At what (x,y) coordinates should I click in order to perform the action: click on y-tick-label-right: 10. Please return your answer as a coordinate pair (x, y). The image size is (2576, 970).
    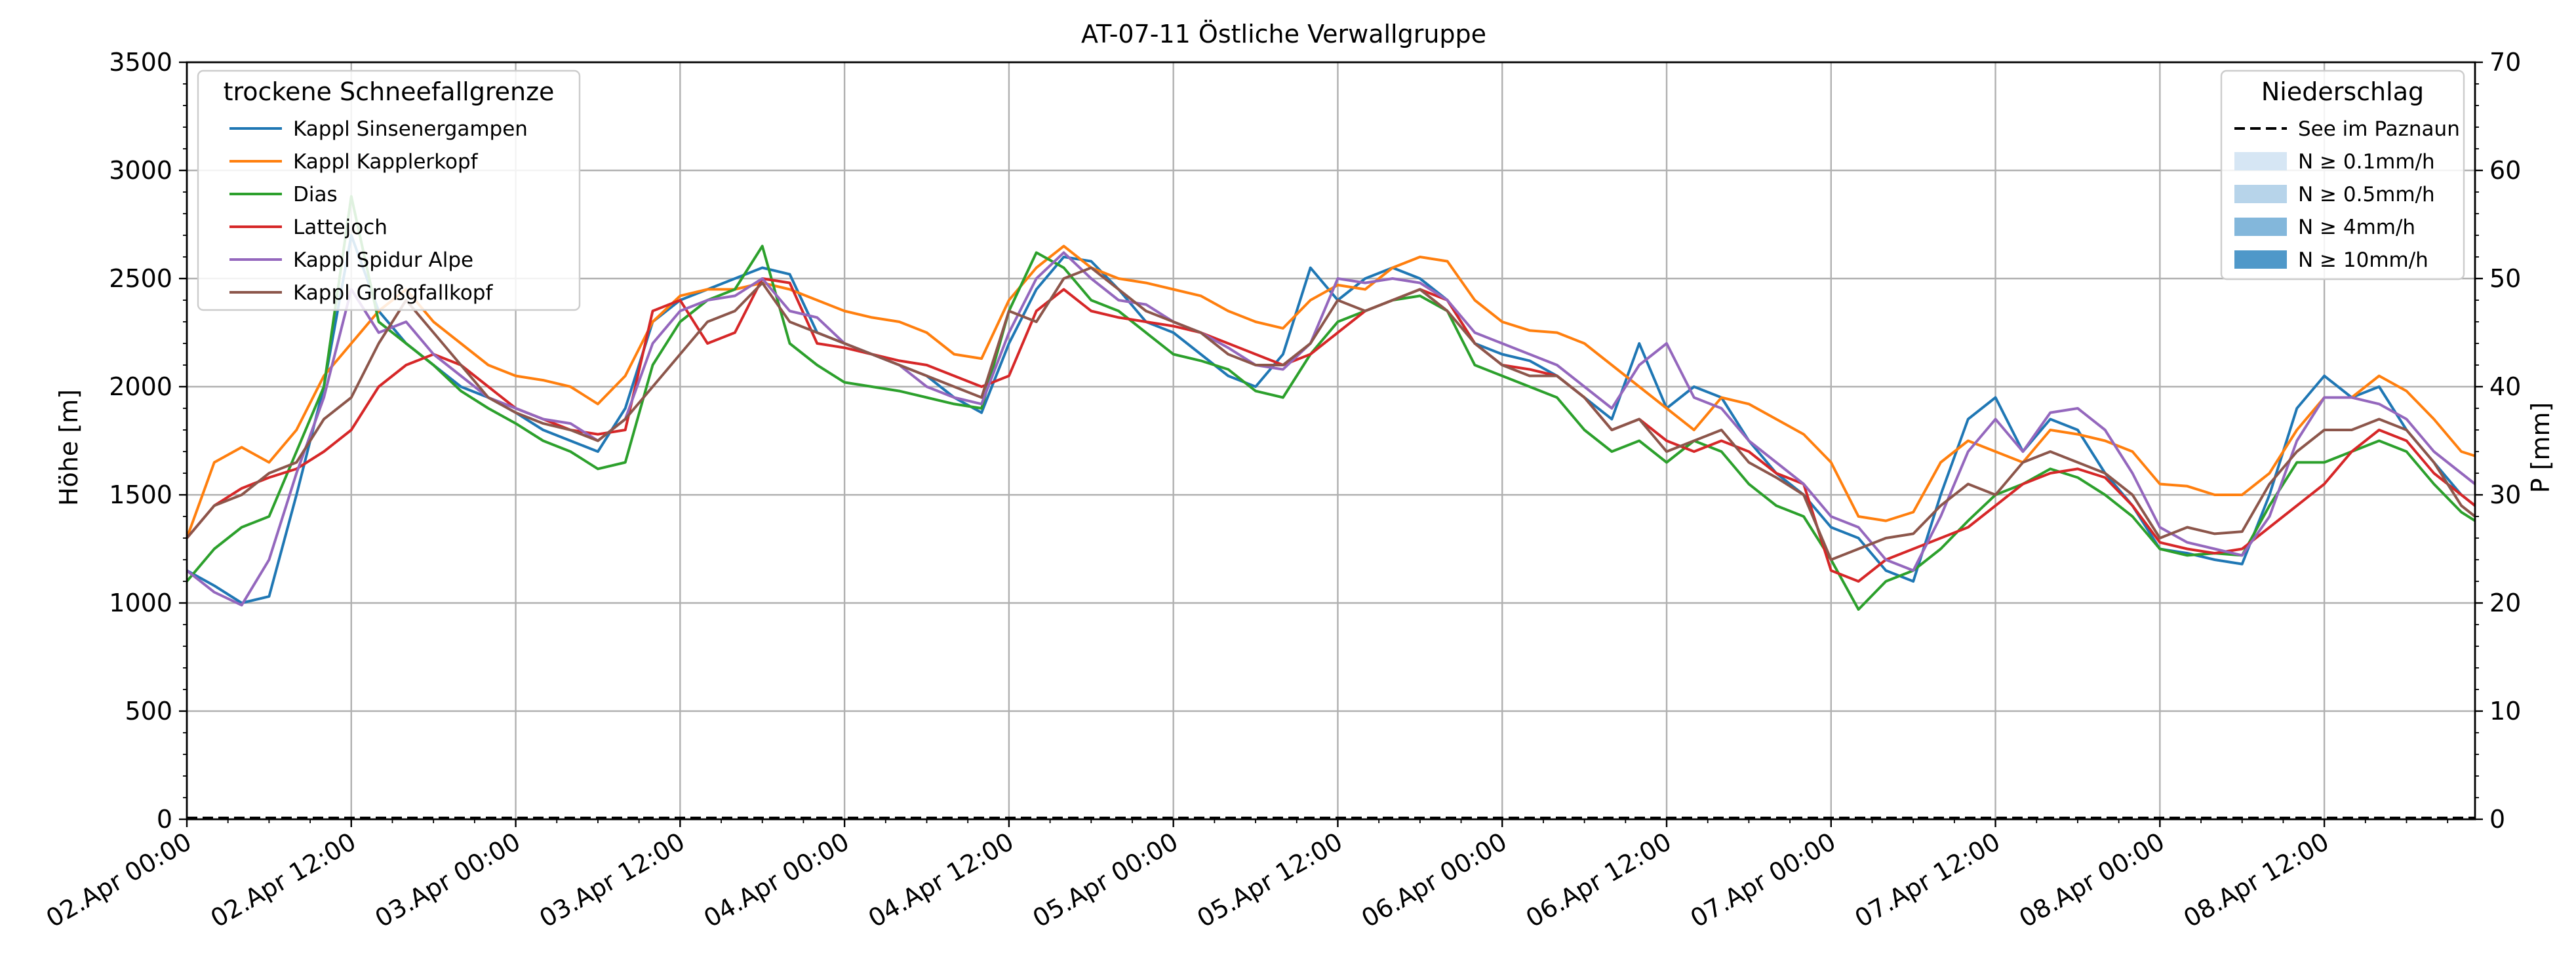
    Looking at the image, I should click on (2505, 711).